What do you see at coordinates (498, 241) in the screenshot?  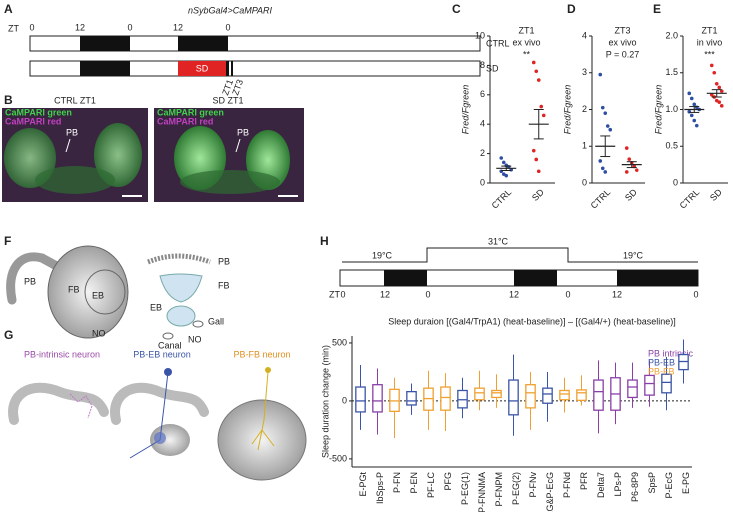 I see `temperature: 31°C` at bounding box center [498, 241].